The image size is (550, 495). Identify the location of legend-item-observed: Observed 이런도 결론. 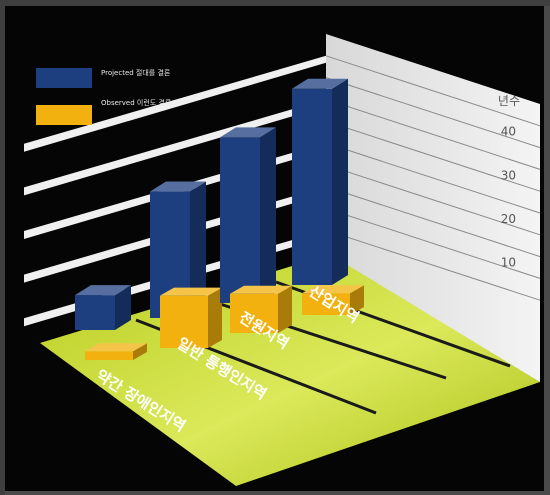
(104, 111).